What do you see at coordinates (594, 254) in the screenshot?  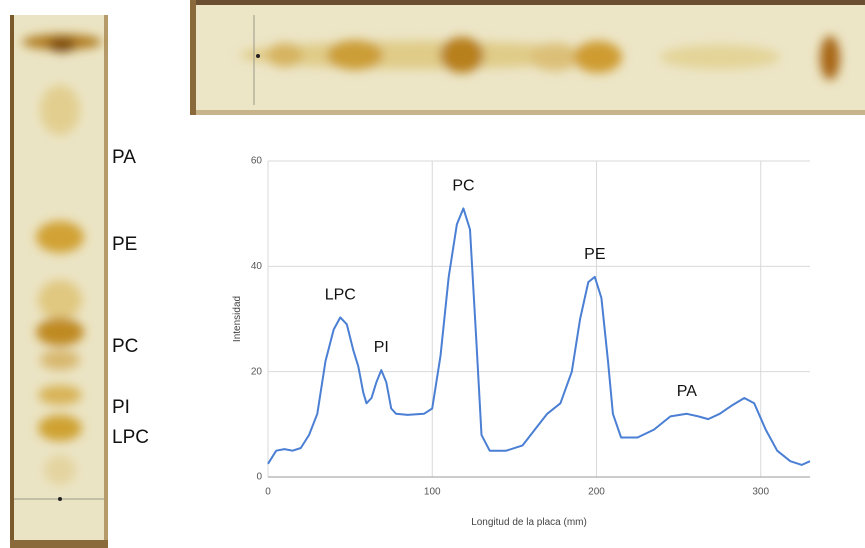 I see `peak-annotation: PE` at bounding box center [594, 254].